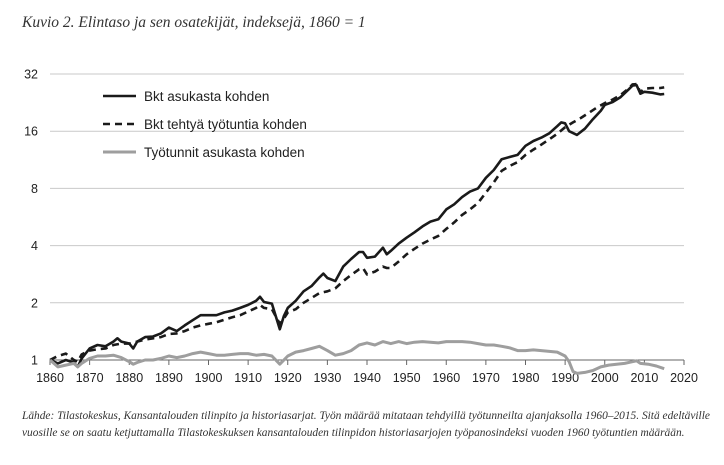 The width and height of the screenshot is (724, 465). What do you see at coordinates (407, 378) in the screenshot?
I see `x-tick-label-1950: 1950` at bounding box center [407, 378].